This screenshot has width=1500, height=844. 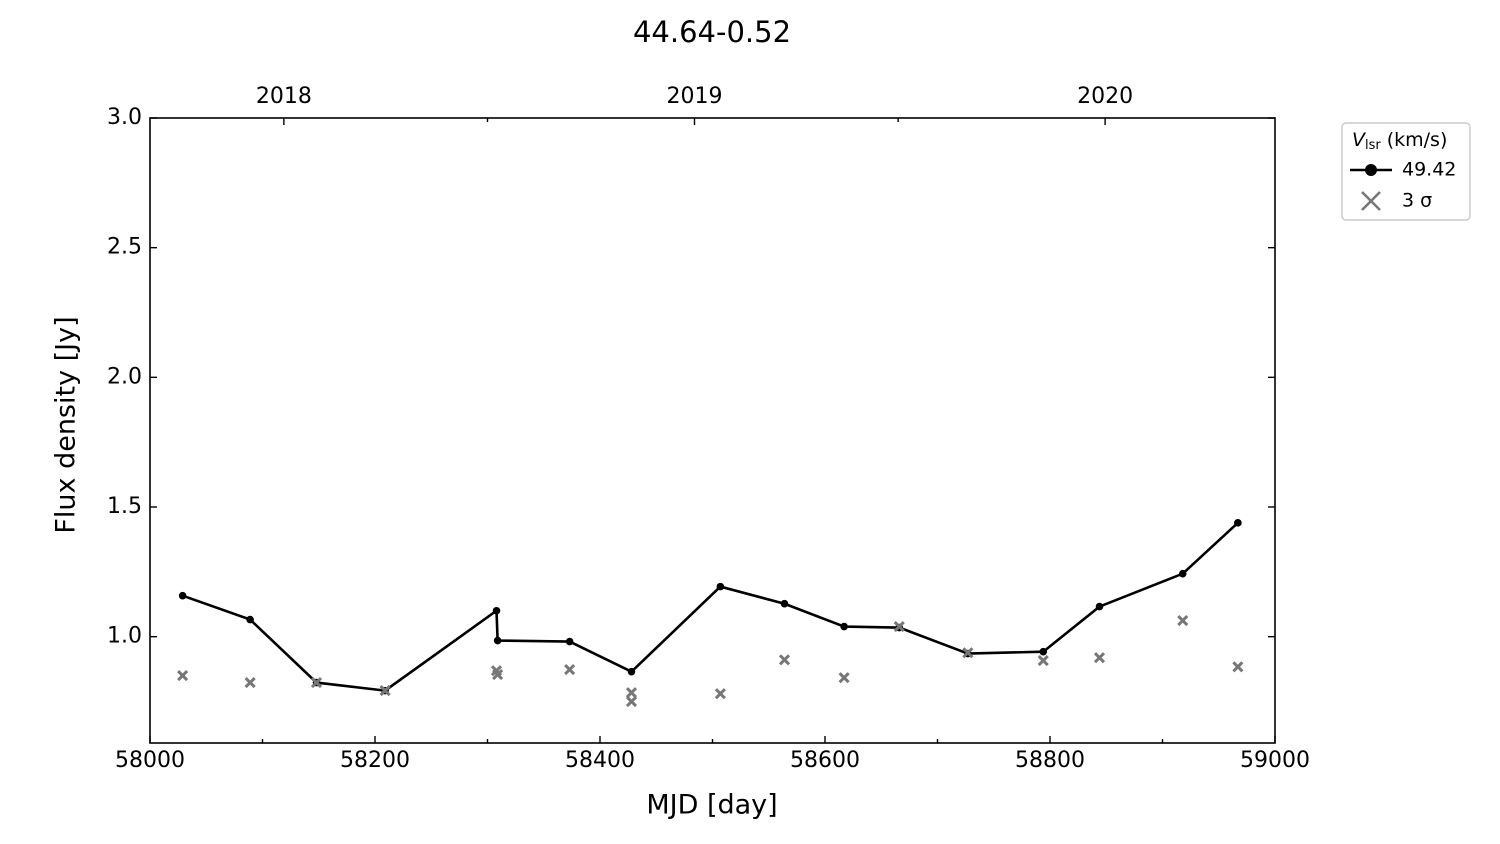 What do you see at coordinates (1429, 170) in the screenshot?
I see `legend-label: 49.42` at bounding box center [1429, 170].